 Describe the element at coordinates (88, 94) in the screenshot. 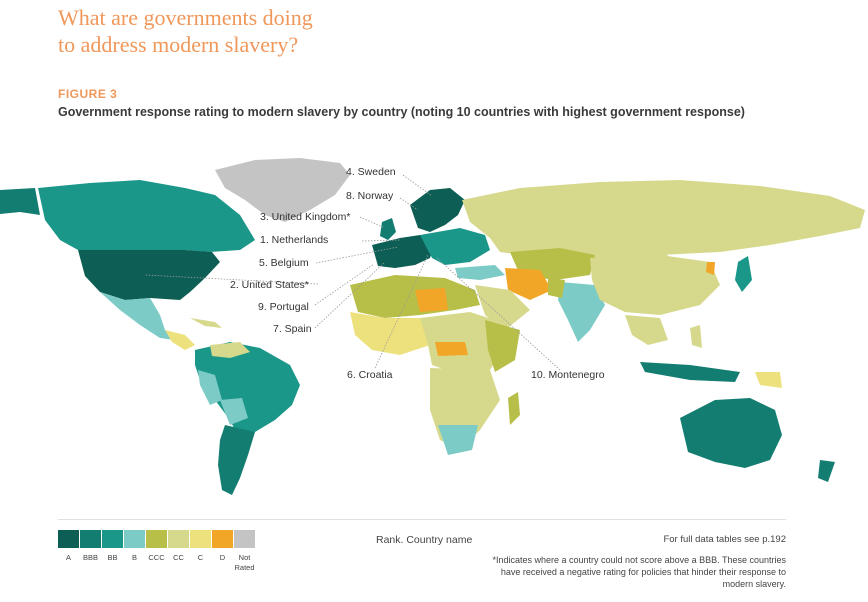

I see `figure-label: FIGURE 3` at that location.